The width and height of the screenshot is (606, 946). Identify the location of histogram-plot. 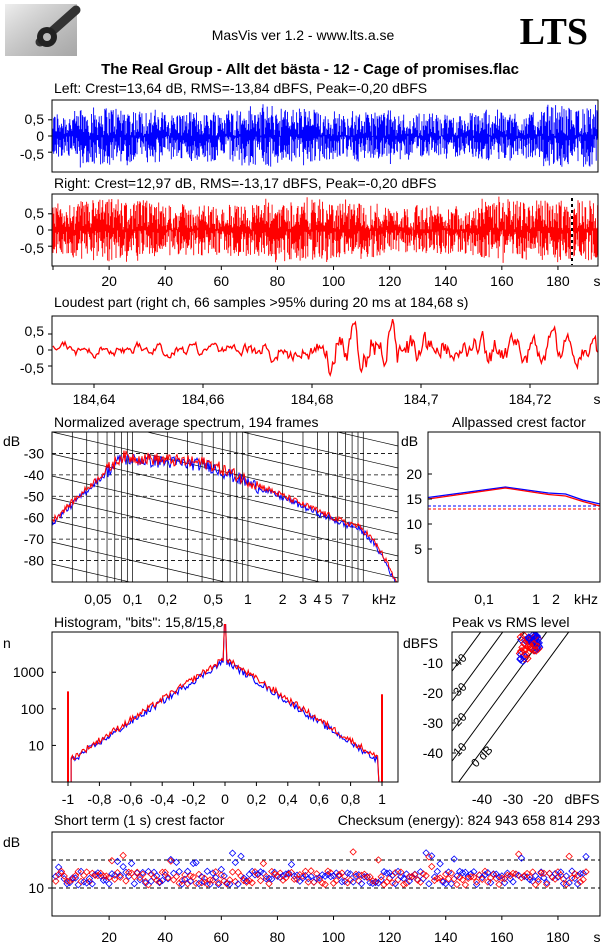
(225, 703).